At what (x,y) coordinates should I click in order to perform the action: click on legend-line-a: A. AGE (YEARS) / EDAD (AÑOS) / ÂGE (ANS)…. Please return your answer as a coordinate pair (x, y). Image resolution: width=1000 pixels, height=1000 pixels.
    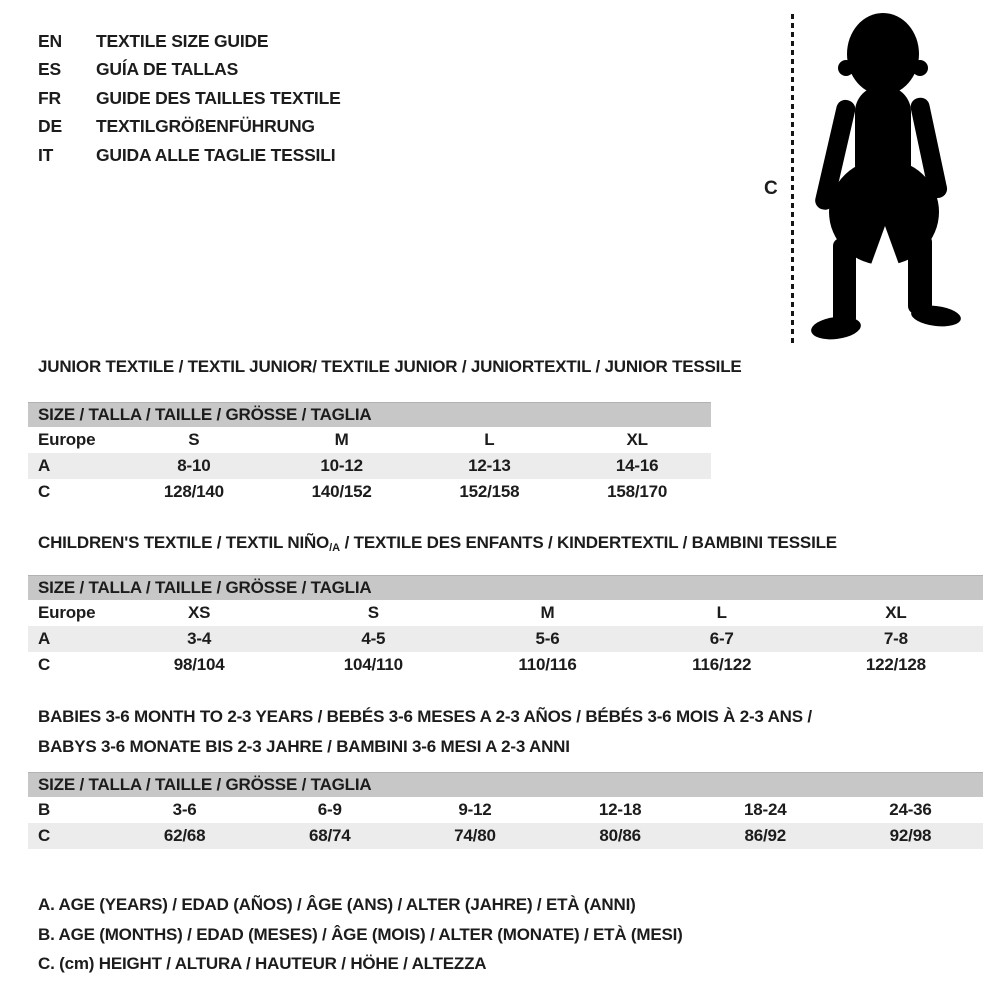
    Looking at the image, I should click on (337, 904).